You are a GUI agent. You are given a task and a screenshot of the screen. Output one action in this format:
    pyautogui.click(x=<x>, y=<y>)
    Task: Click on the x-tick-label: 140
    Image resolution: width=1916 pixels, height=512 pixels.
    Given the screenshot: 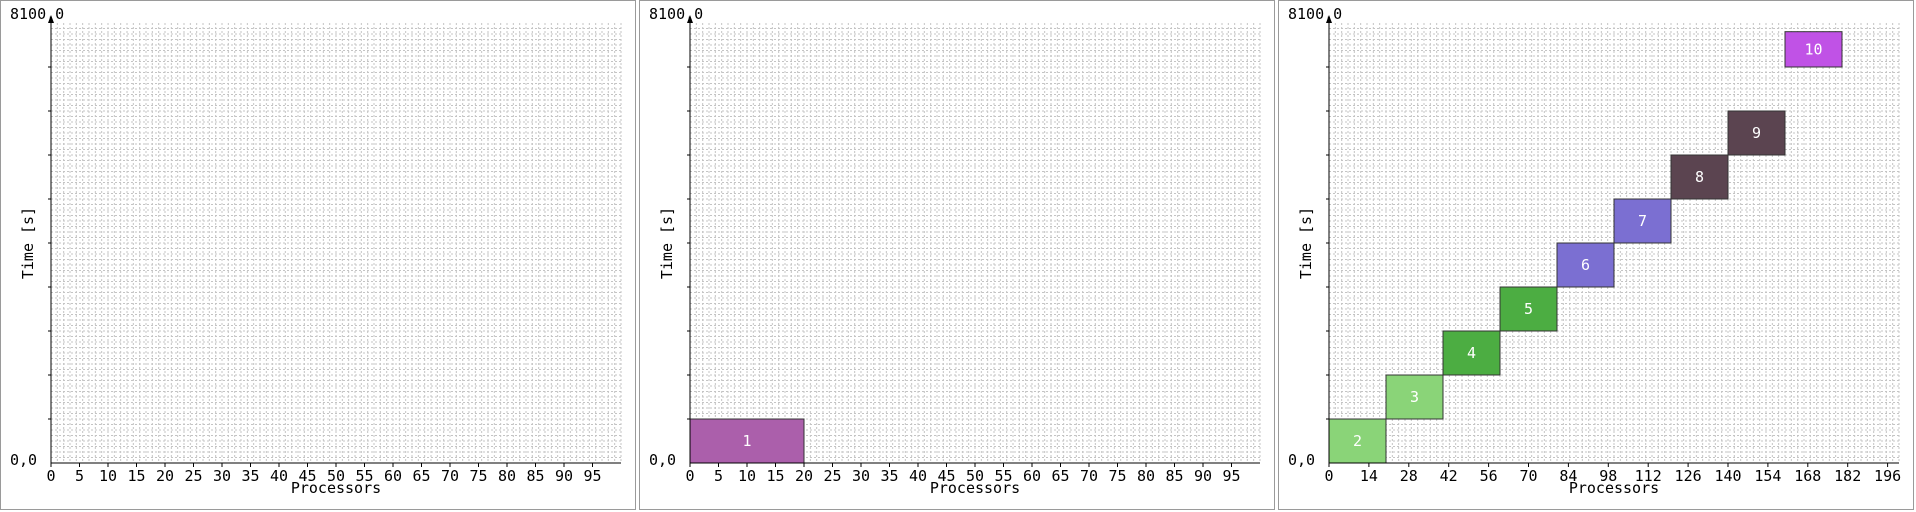 What is the action you would take?
    pyautogui.click(x=1727, y=476)
    